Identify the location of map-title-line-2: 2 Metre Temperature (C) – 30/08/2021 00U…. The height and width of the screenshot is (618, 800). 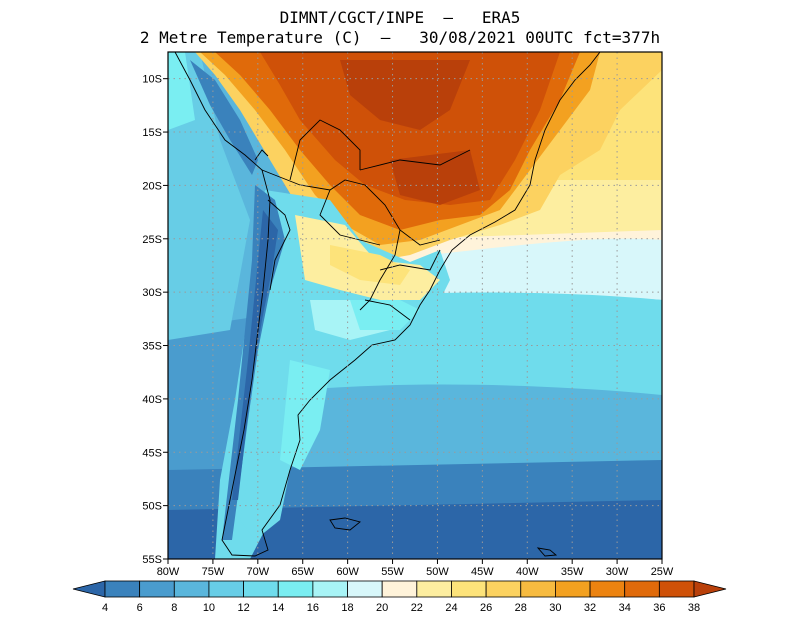
(400, 37).